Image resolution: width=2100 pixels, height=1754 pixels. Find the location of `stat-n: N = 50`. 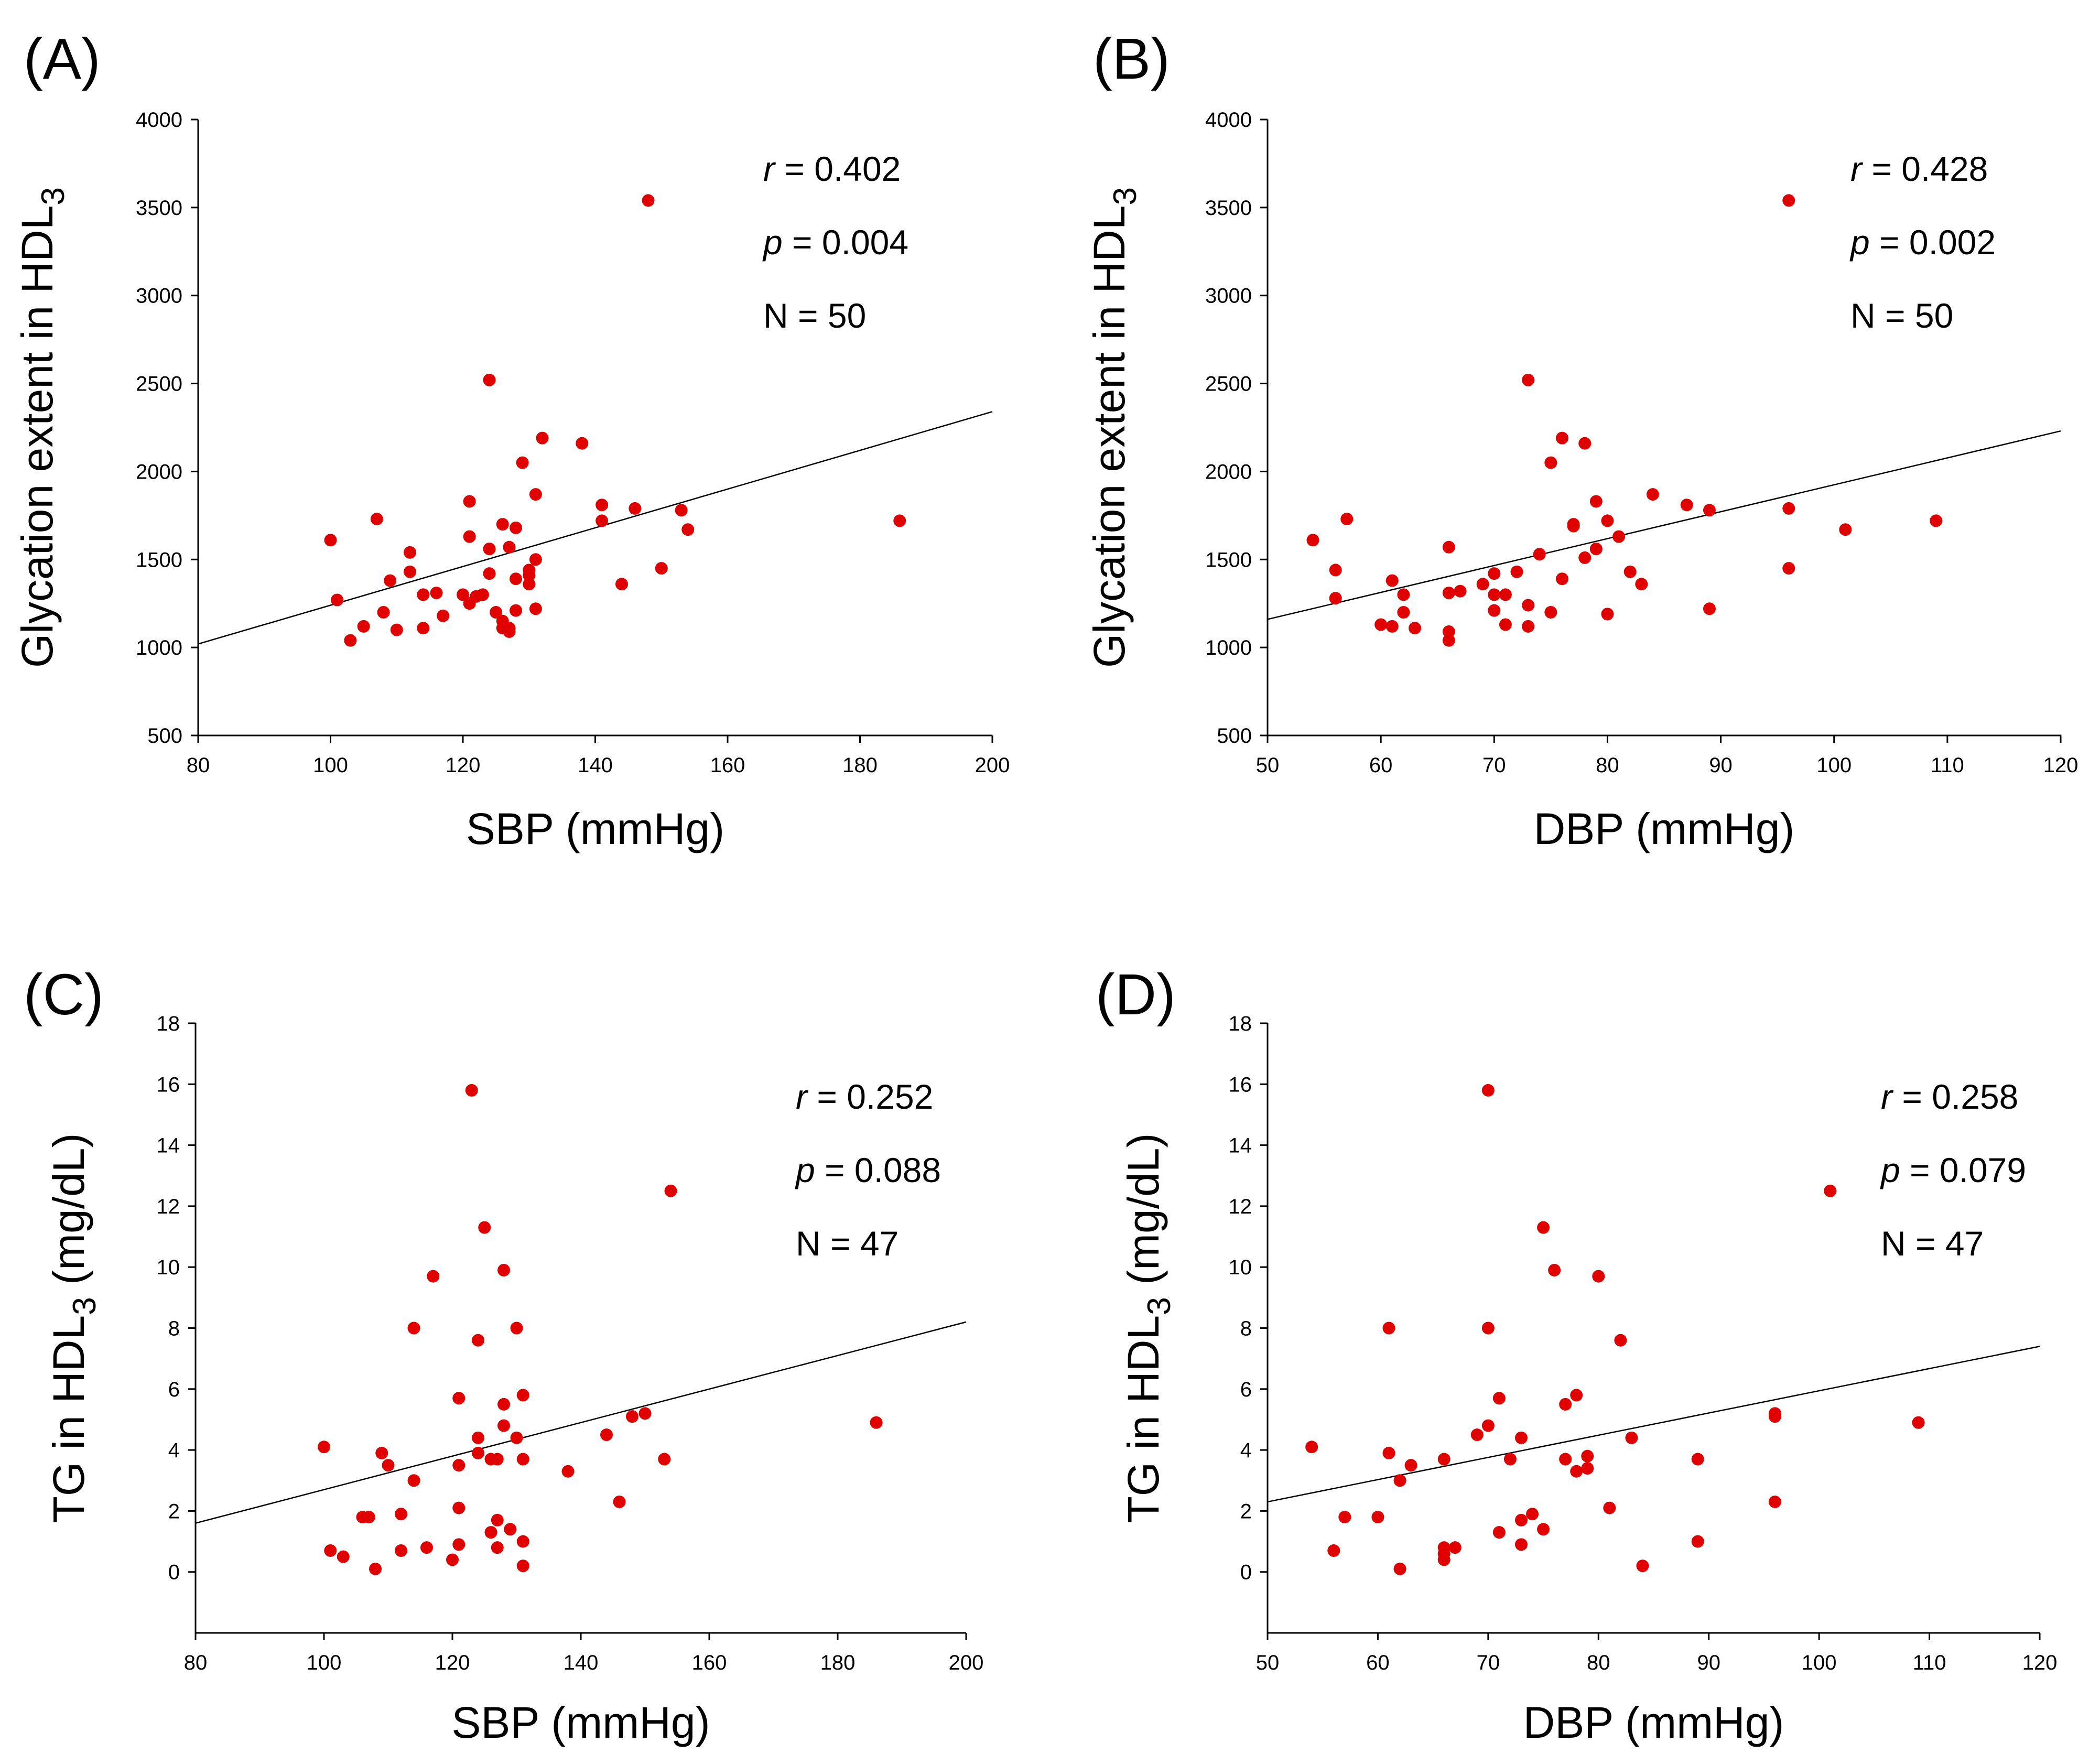

stat-n: N = 50 is located at coordinates (814, 316).